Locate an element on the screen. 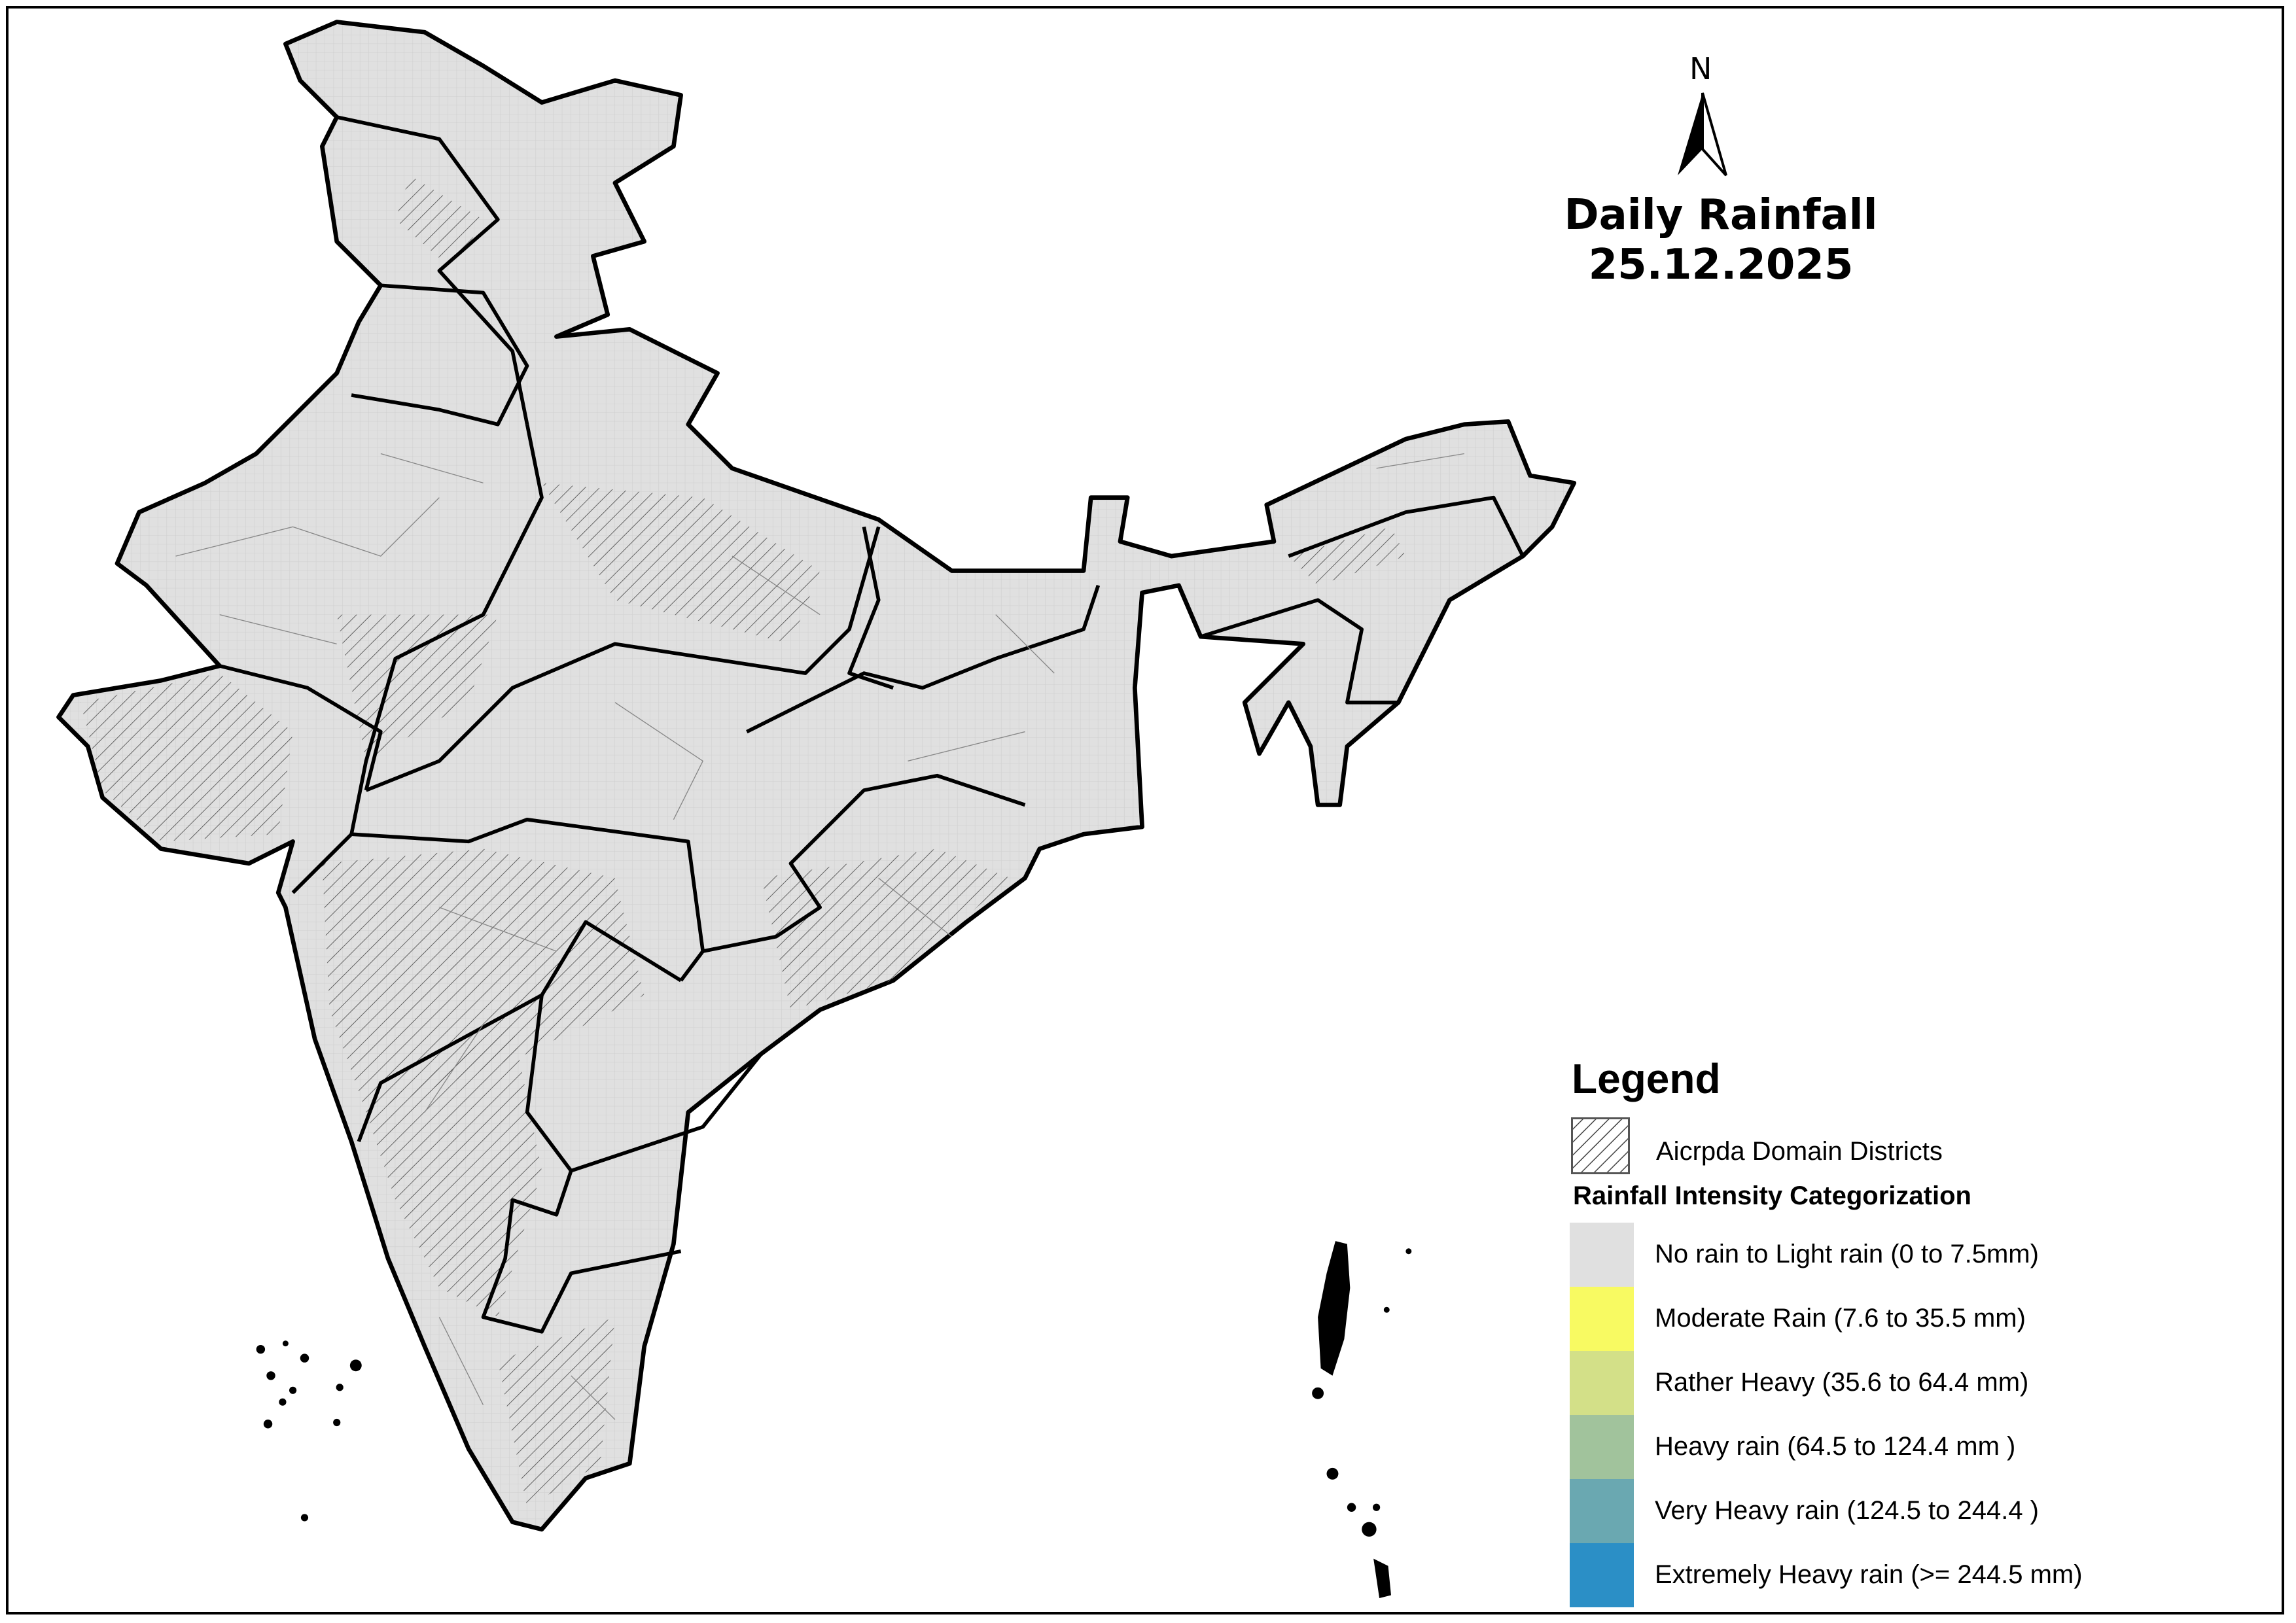 This screenshot has height=1623, width=2296. legend-title: Legend is located at coordinates (1646, 1078).